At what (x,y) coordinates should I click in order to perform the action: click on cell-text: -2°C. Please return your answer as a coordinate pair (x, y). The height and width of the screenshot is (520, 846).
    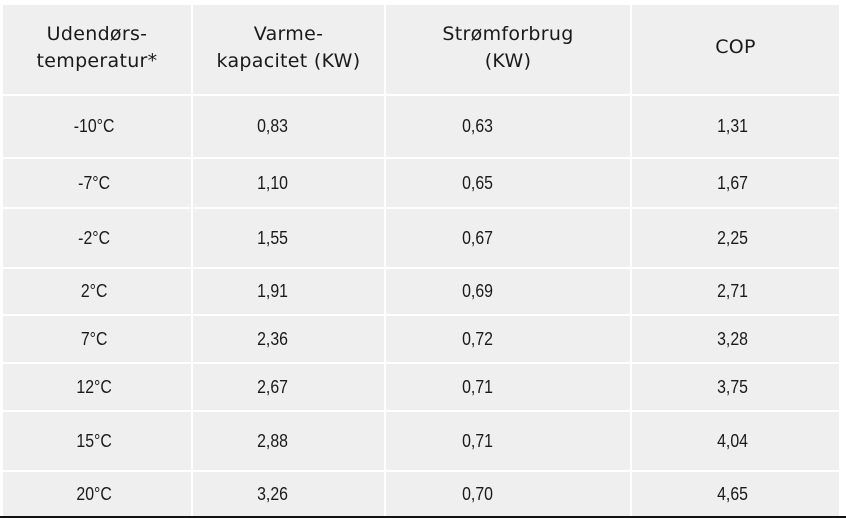
    Looking at the image, I should click on (94, 237).